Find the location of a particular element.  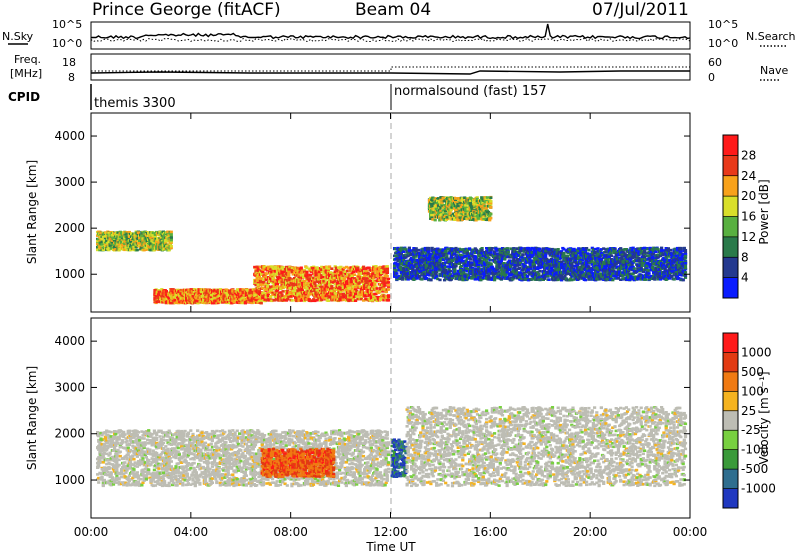

nave-tick-high: 60 is located at coordinates (715, 62).